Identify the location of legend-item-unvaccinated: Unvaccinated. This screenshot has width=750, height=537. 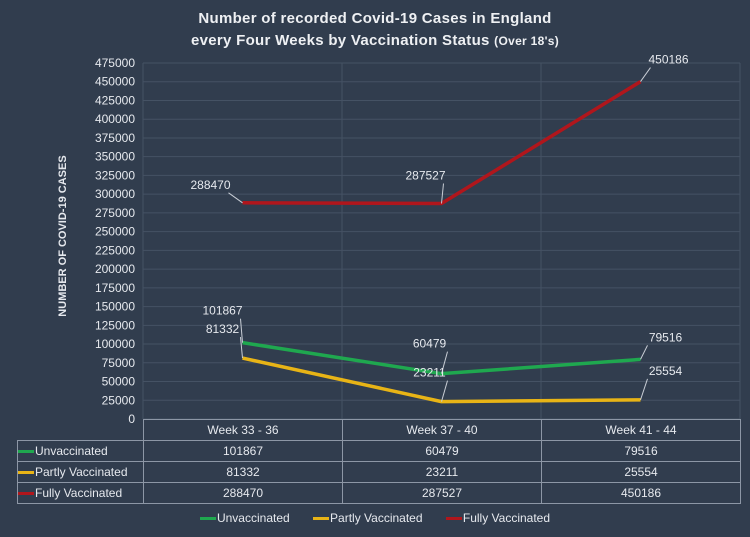
(244, 518).